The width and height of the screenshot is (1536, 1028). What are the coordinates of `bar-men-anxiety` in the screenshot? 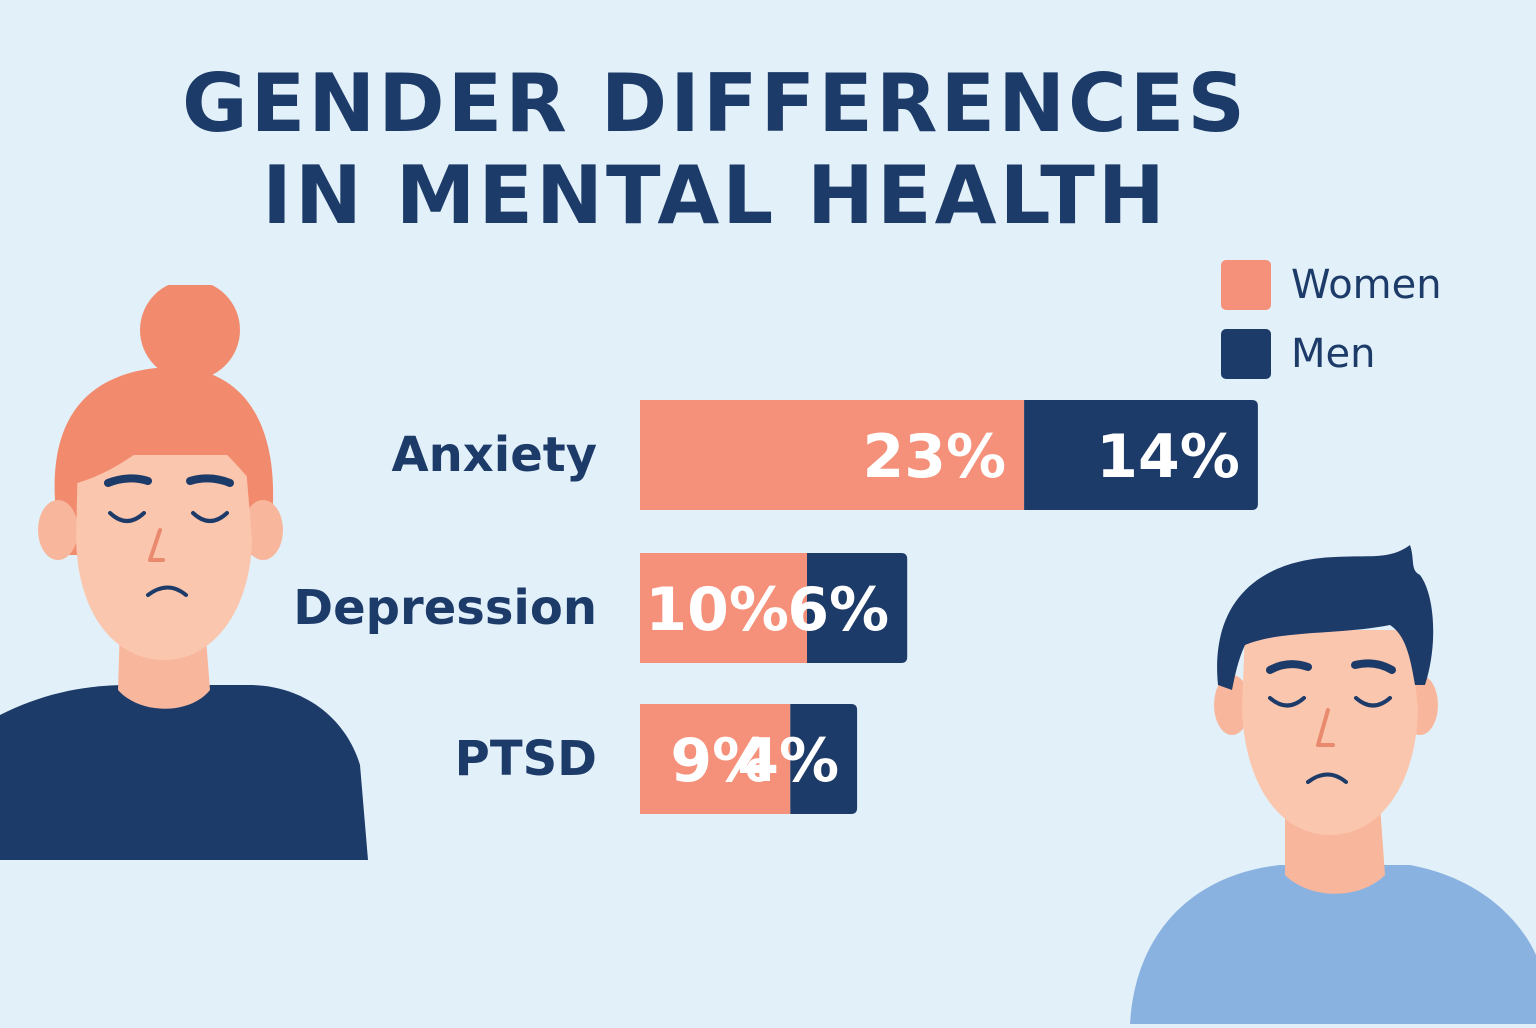 It's located at (1141, 455).